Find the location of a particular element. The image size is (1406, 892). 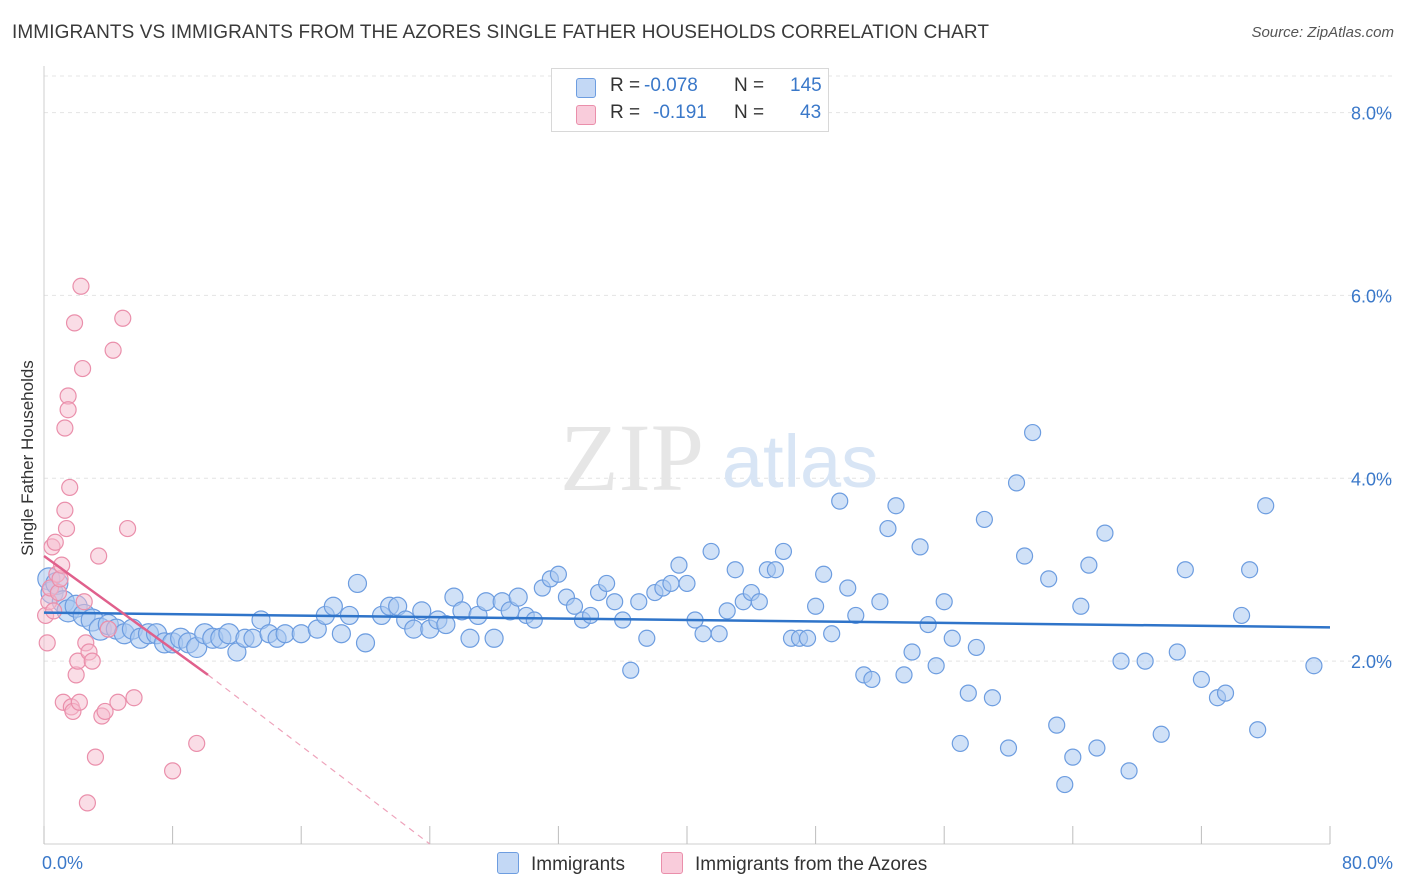

bottom-legend-label: Immigrants is located at coordinates (578, 864).